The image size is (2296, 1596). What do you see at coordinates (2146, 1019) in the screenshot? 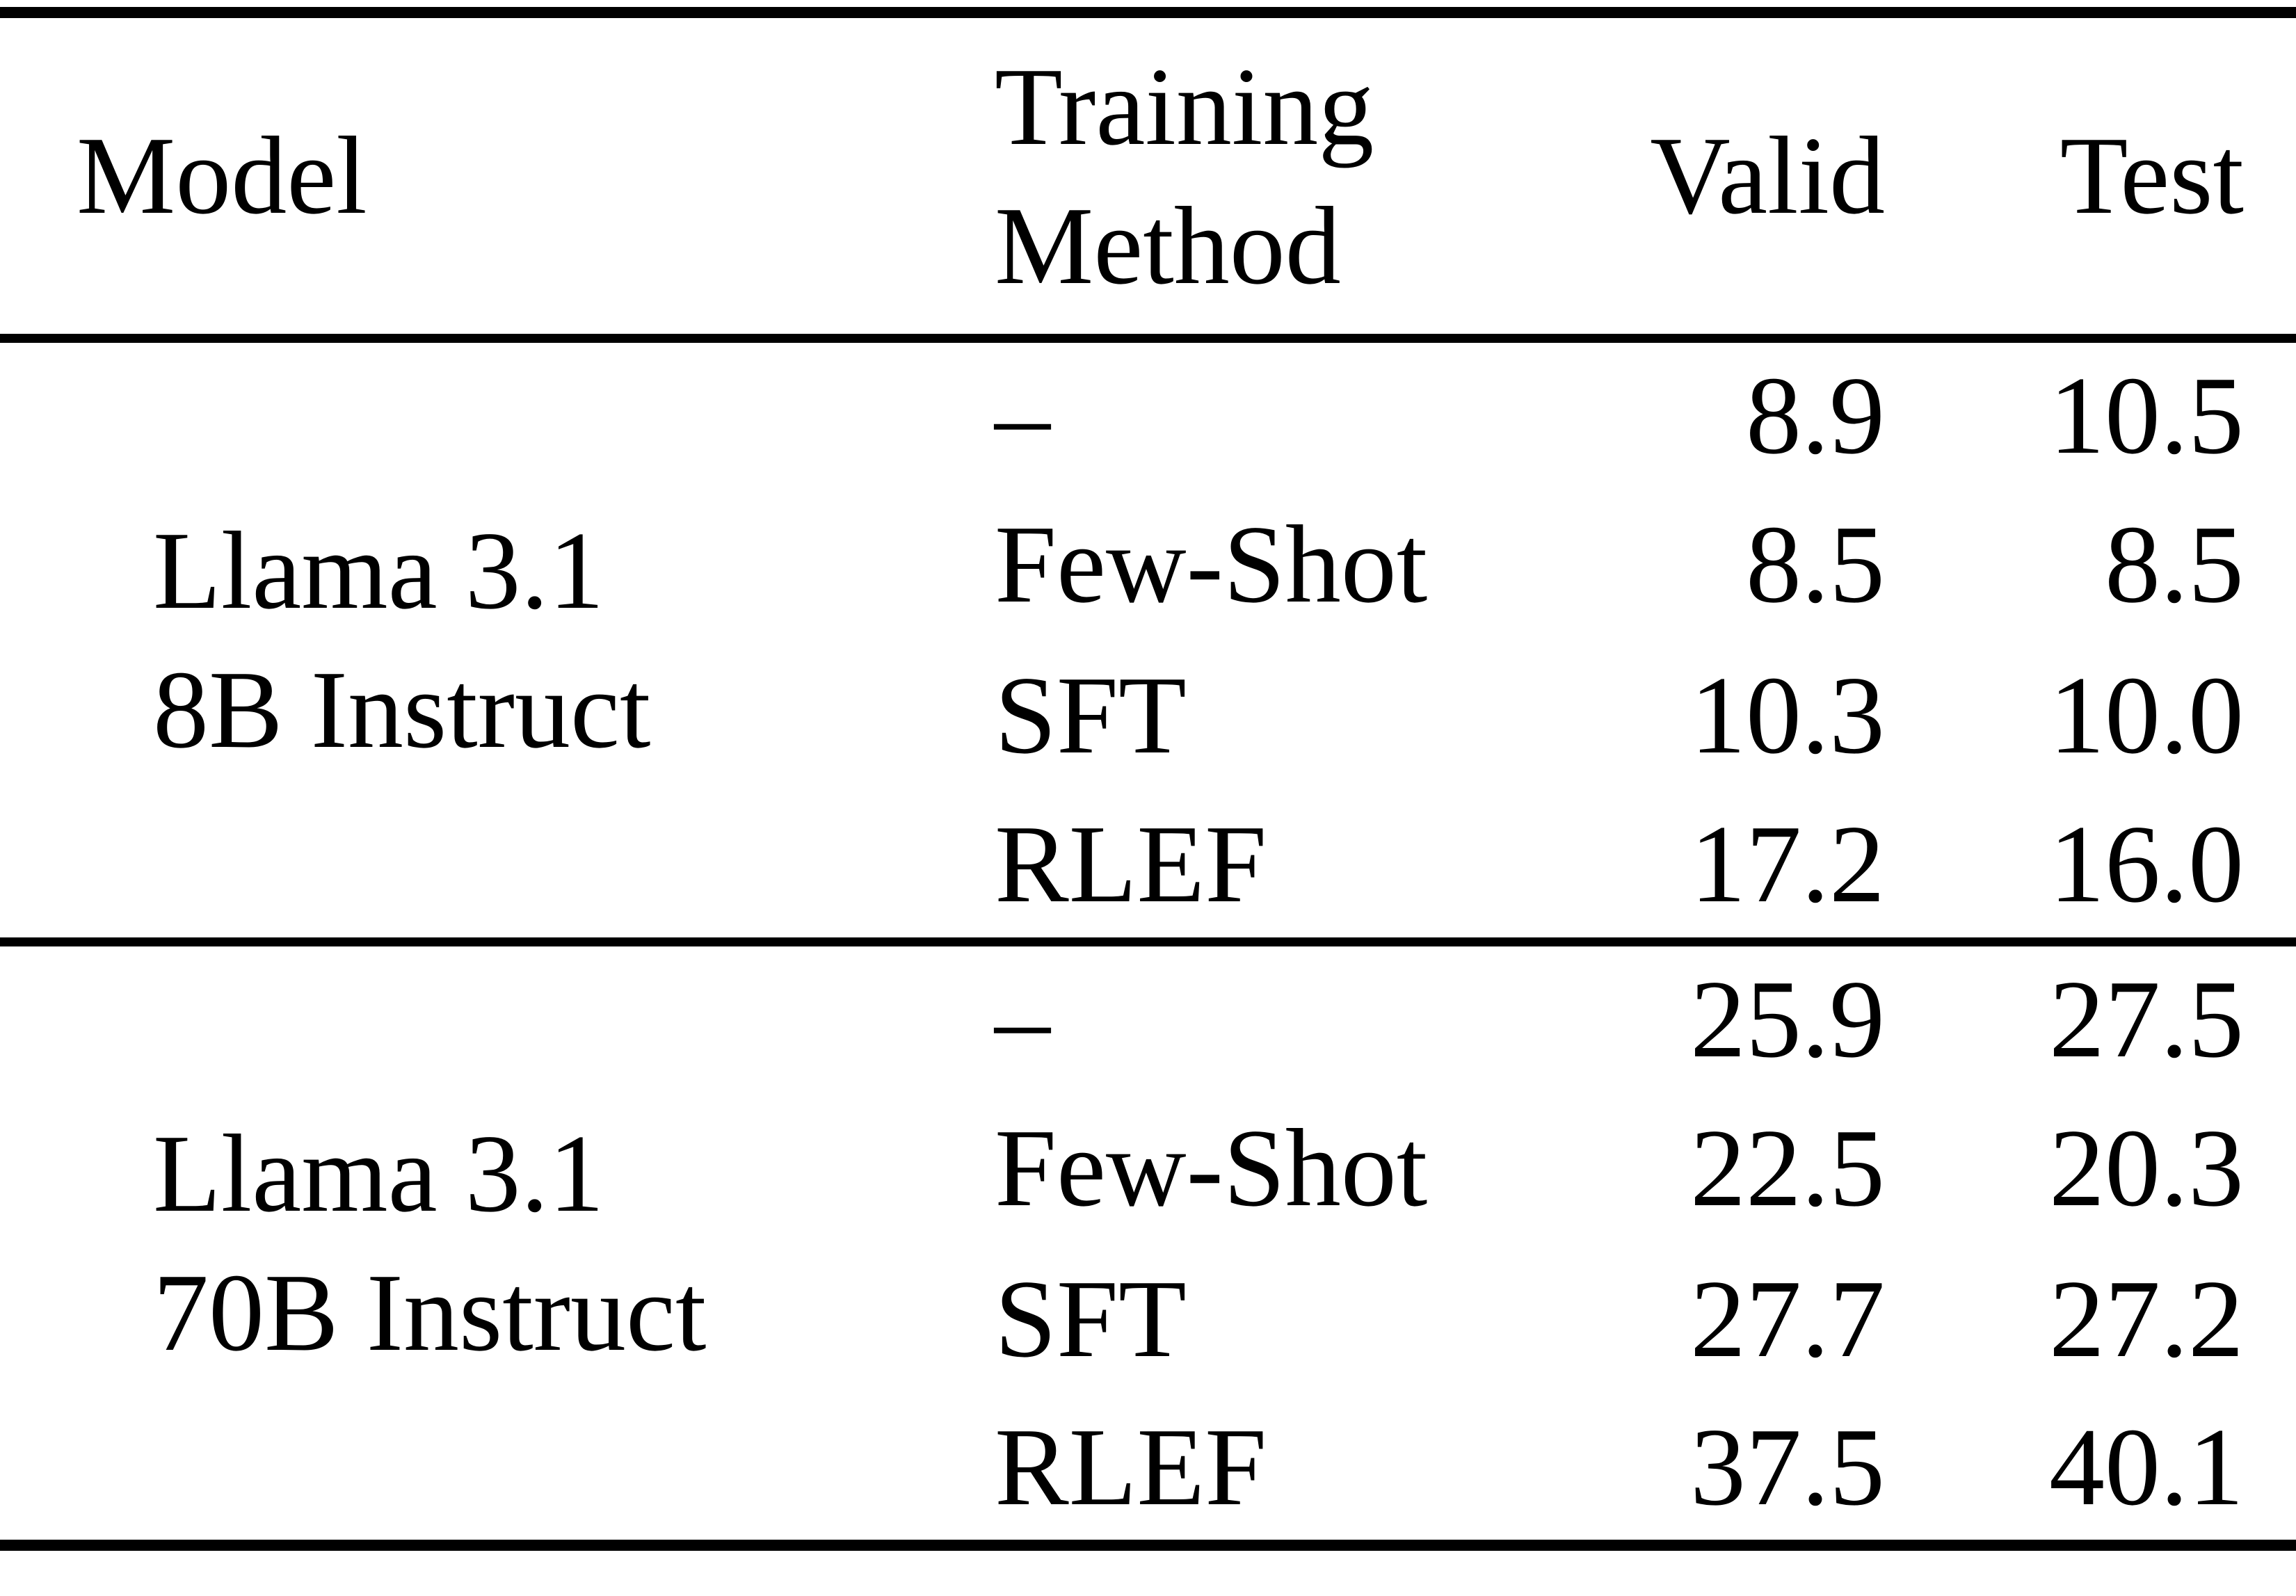
I see `test-score-cell: 27.5` at bounding box center [2146, 1019].